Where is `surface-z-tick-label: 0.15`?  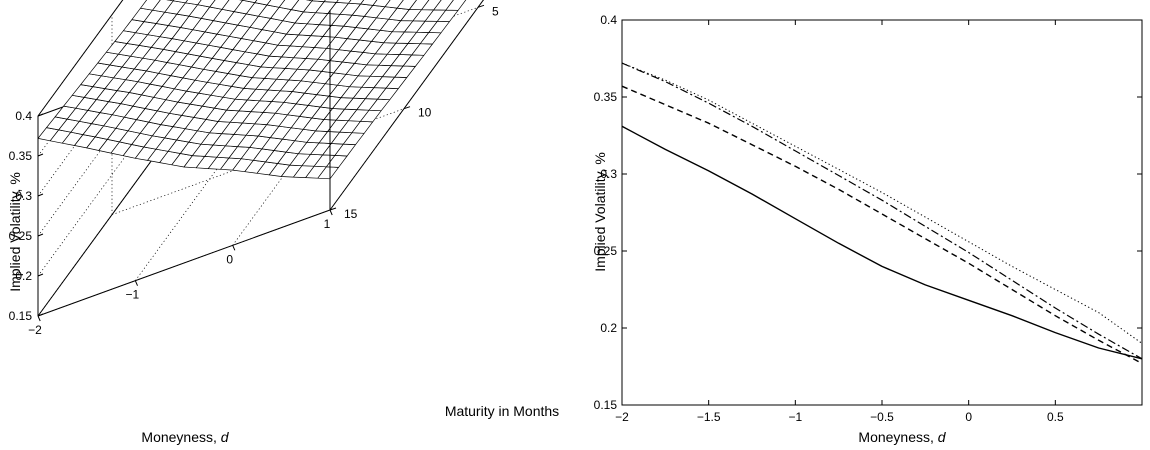 surface-z-tick-label: 0.15 is located at coordinates (21, 316).